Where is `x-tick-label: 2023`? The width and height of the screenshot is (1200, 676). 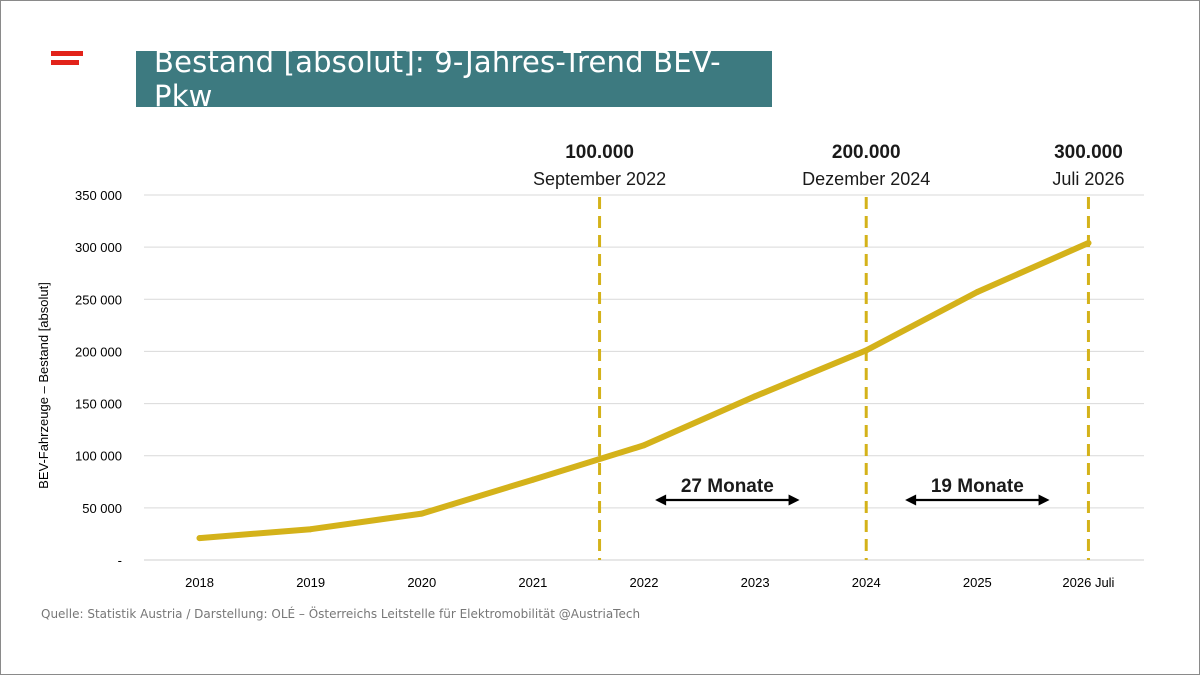 x-tick-label: 2023 is located at coordinates (755, 582).